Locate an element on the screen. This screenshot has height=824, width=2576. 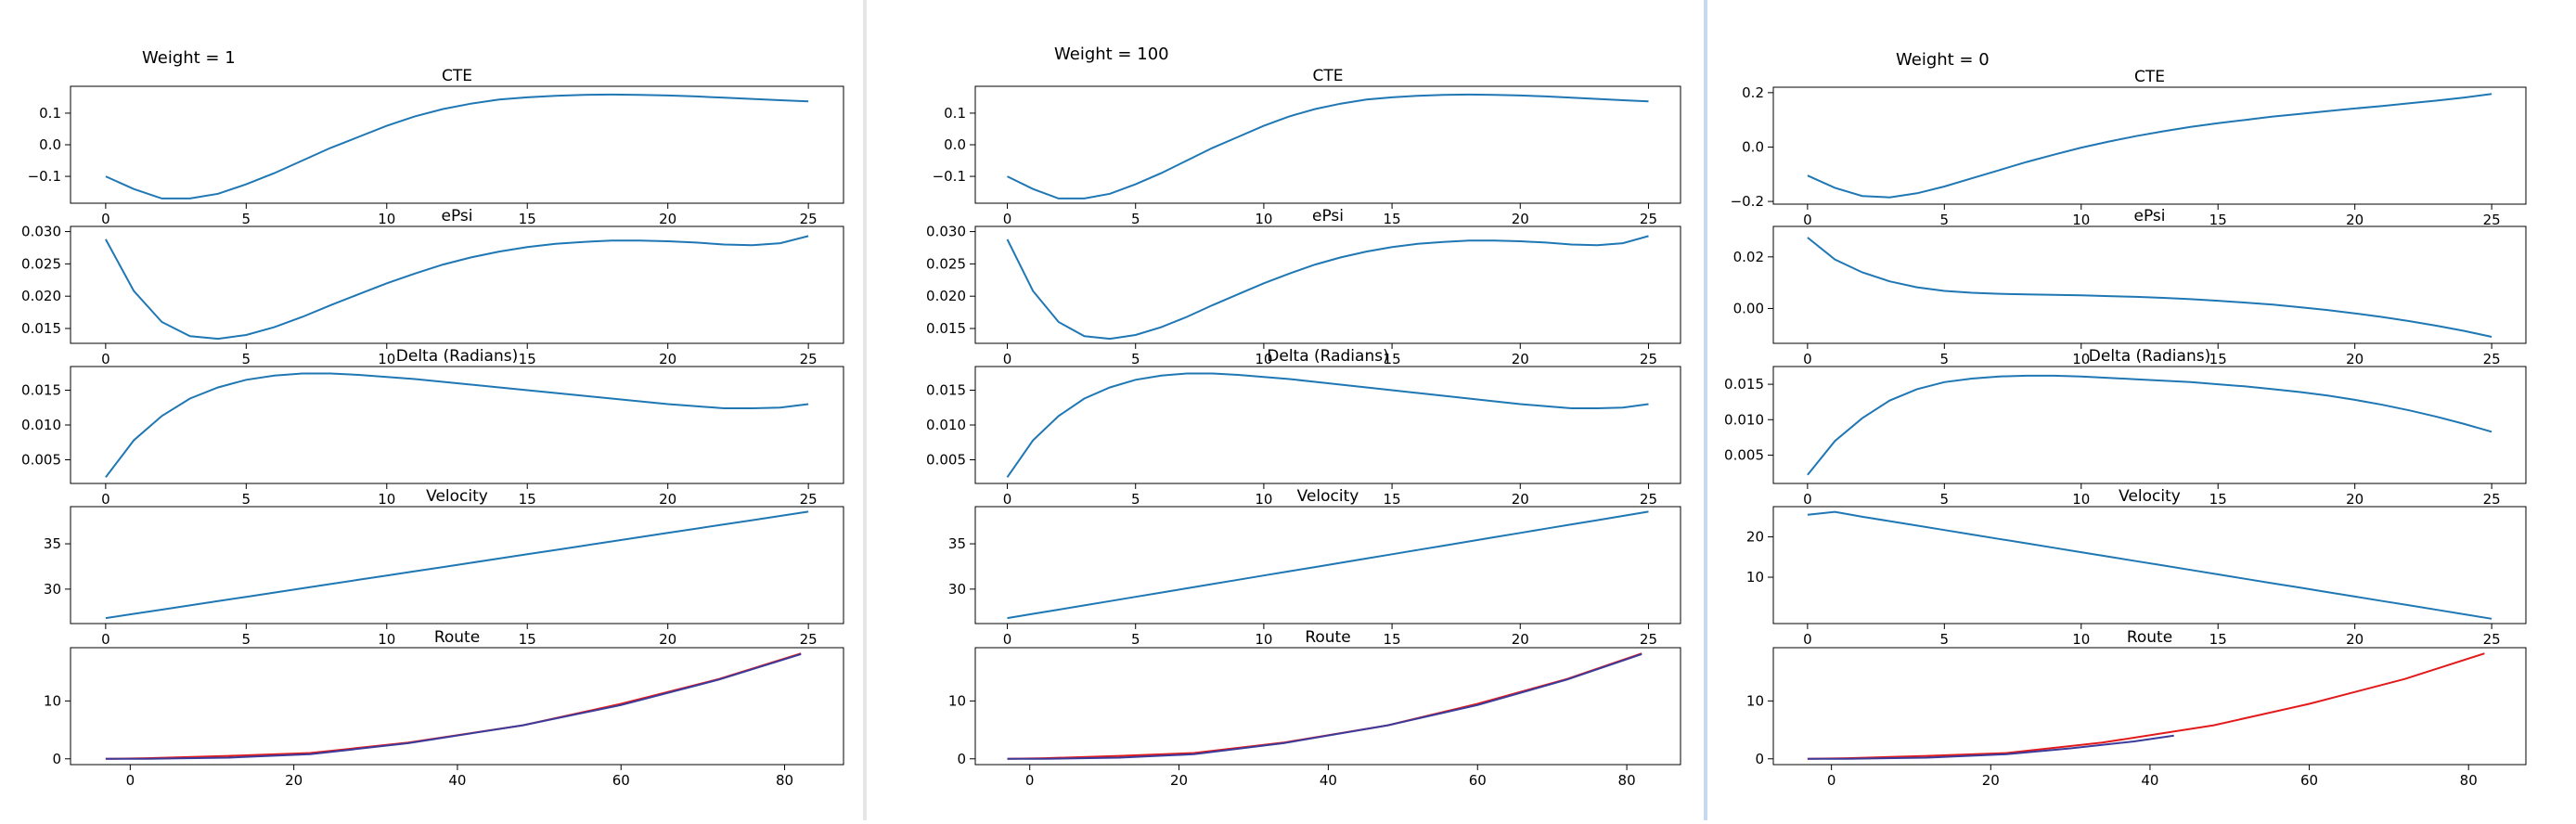
y-tick-label: 35 is located at coordinates (957, 543).